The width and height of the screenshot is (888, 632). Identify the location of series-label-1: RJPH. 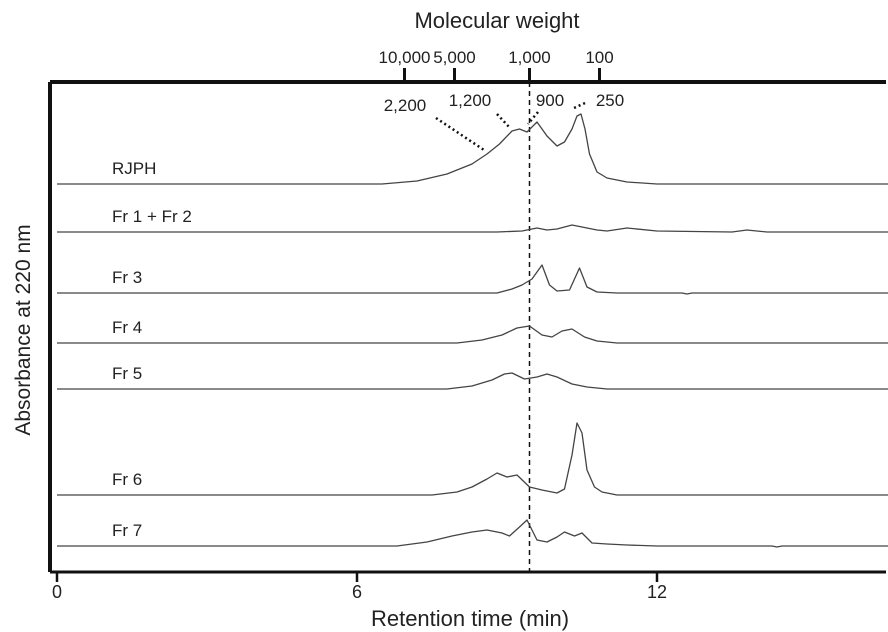
(134, 168).